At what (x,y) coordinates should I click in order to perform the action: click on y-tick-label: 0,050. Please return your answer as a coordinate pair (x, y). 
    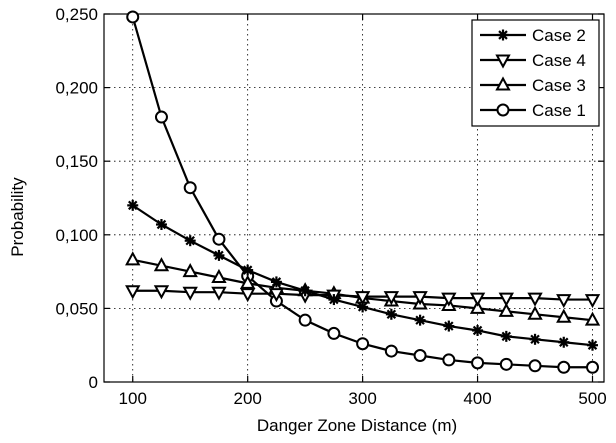
    Looking at the image, I should click on (76, 308).